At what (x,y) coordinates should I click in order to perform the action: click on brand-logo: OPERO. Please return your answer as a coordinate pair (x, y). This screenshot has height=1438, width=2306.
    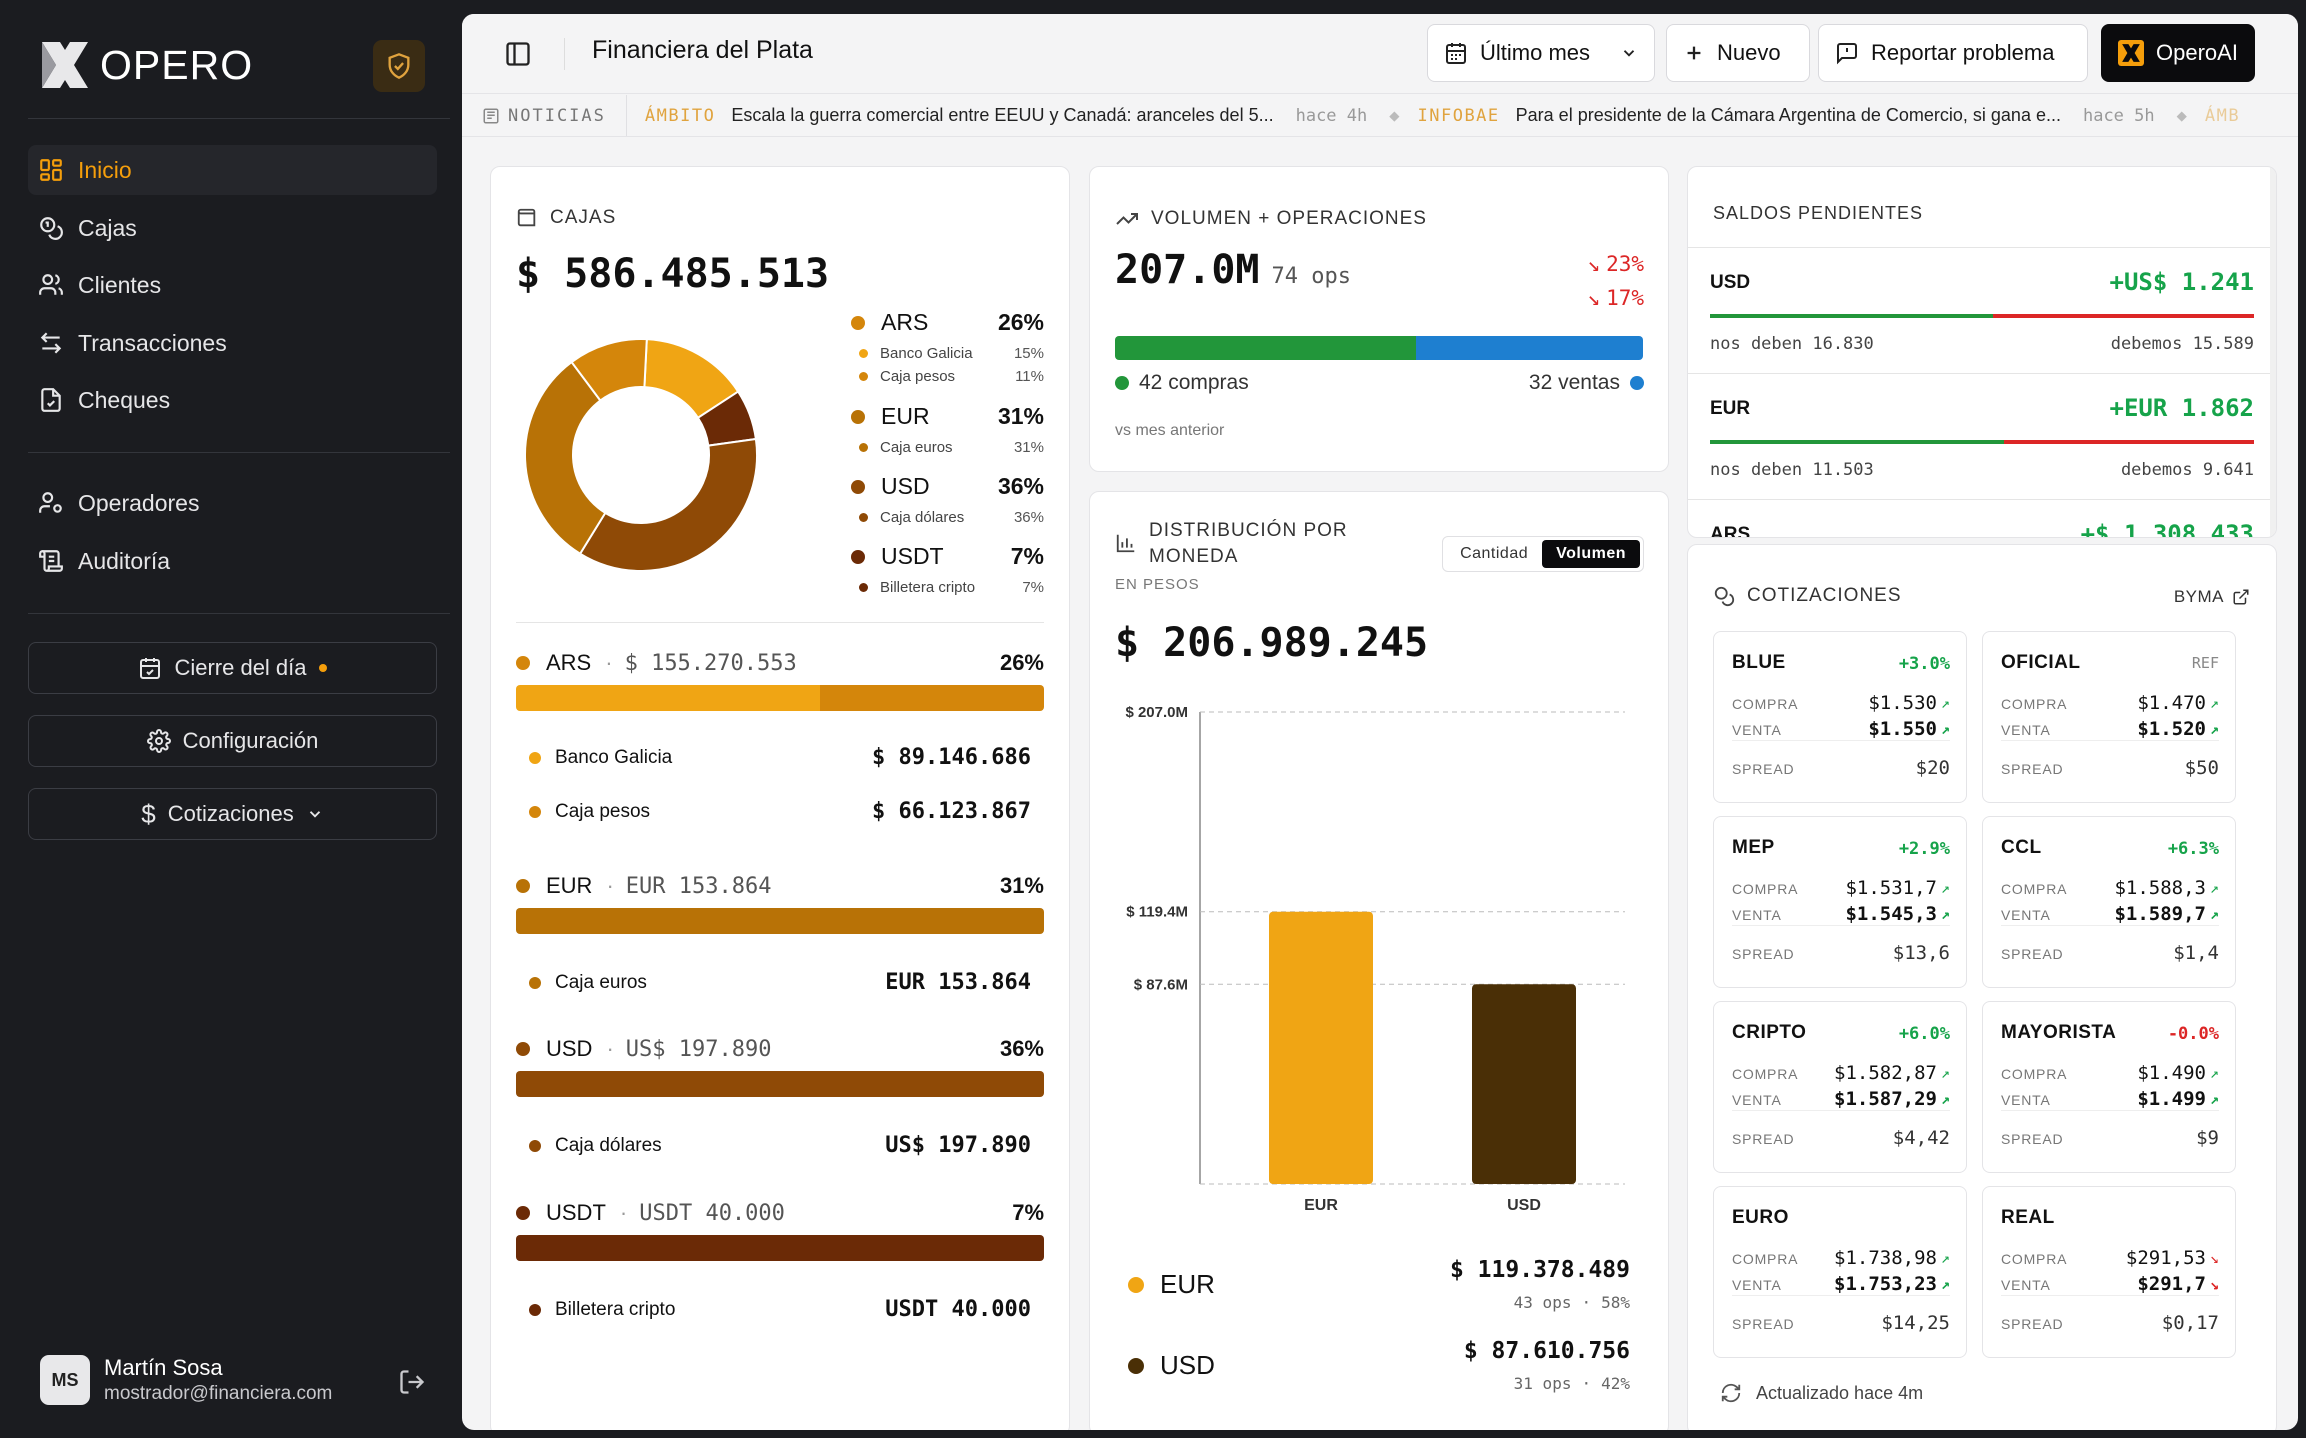
    Looking at the image, I should click on (146, 65).